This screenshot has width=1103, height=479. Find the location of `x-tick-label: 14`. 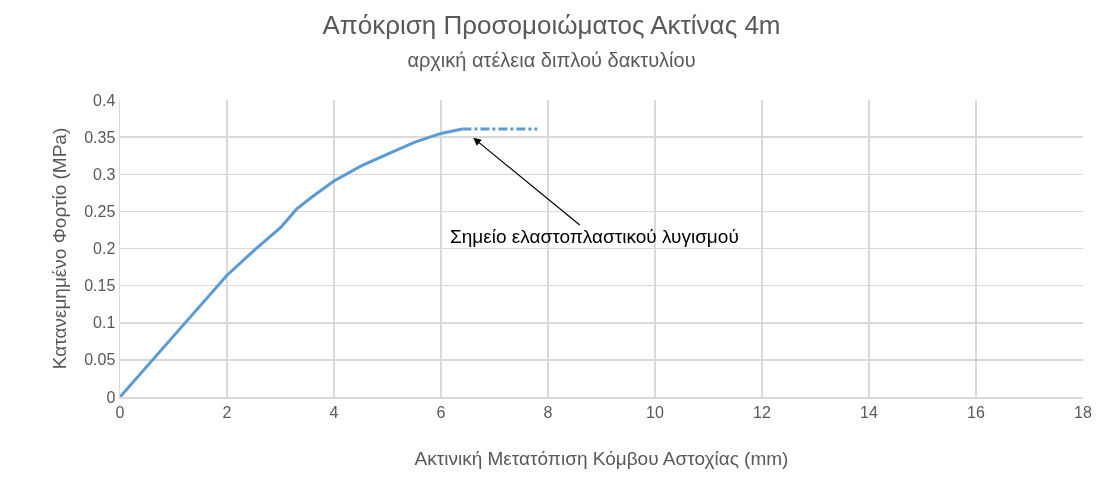

x-tick-label: 14 is located at coordinates (869, 412).